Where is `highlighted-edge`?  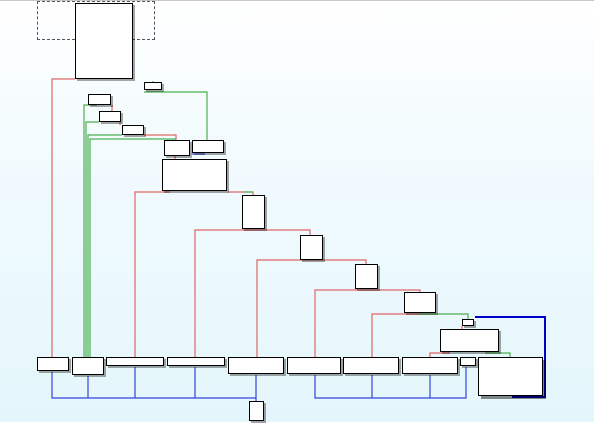
highlighted-edge is located at coordinates (510, 357).